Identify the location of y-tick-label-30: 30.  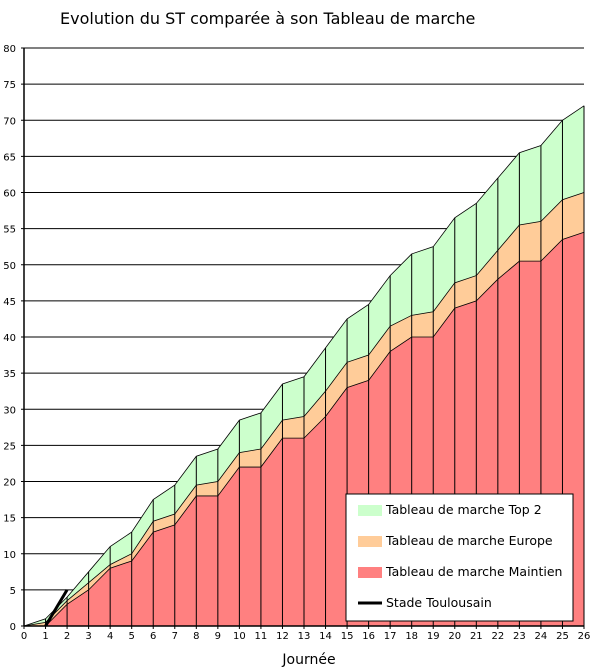
(9, 410).